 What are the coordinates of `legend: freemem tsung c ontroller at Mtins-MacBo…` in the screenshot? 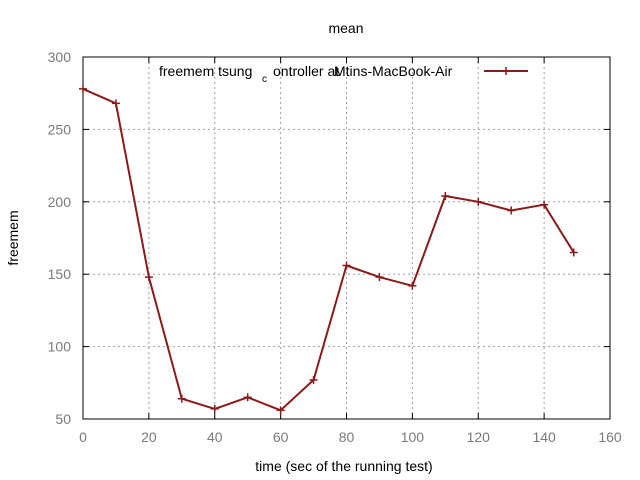 It's located at (343, 74).